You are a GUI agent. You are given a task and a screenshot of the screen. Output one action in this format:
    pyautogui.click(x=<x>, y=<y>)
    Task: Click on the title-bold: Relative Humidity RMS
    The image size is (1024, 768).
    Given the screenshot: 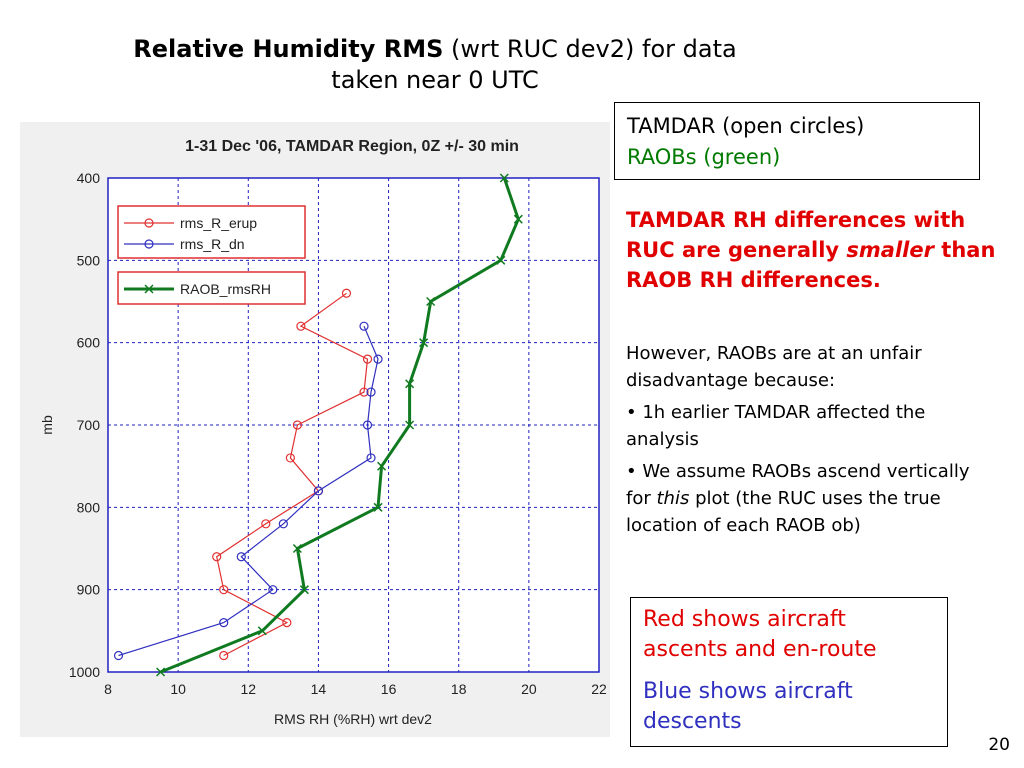 What is the action you would take?
    pyautogui.click(x=288, y=49)
    